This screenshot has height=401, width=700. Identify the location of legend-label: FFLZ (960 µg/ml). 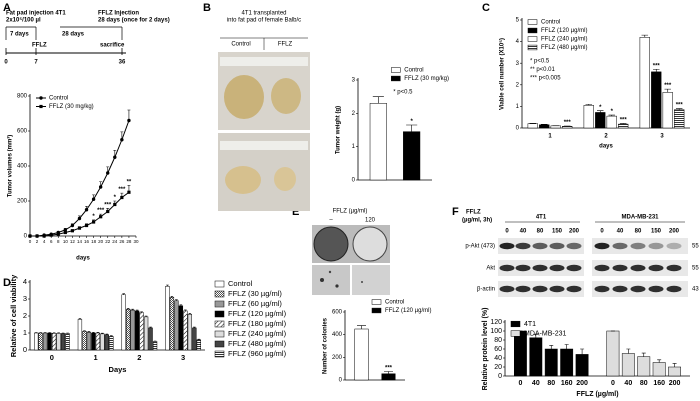
(257, 353).